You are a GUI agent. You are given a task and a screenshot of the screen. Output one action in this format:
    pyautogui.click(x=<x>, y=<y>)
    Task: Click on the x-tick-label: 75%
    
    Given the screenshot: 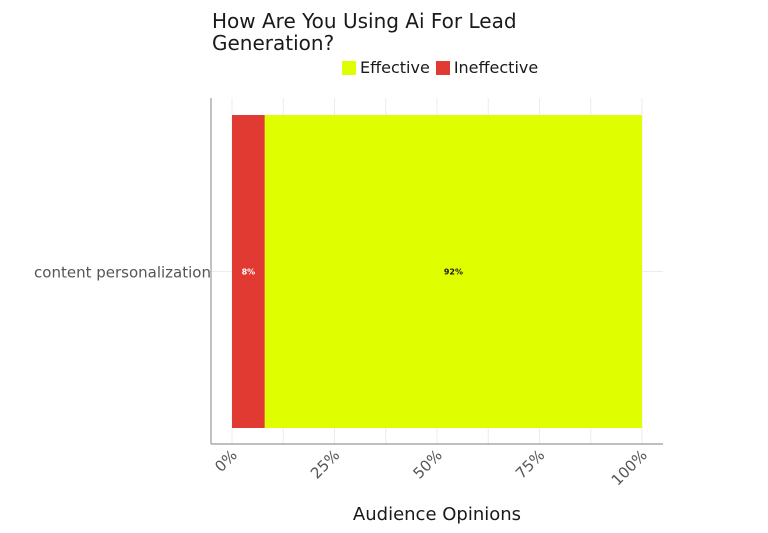 What is the action you would take?
    pyautogui.click(x=530, y=464)
    